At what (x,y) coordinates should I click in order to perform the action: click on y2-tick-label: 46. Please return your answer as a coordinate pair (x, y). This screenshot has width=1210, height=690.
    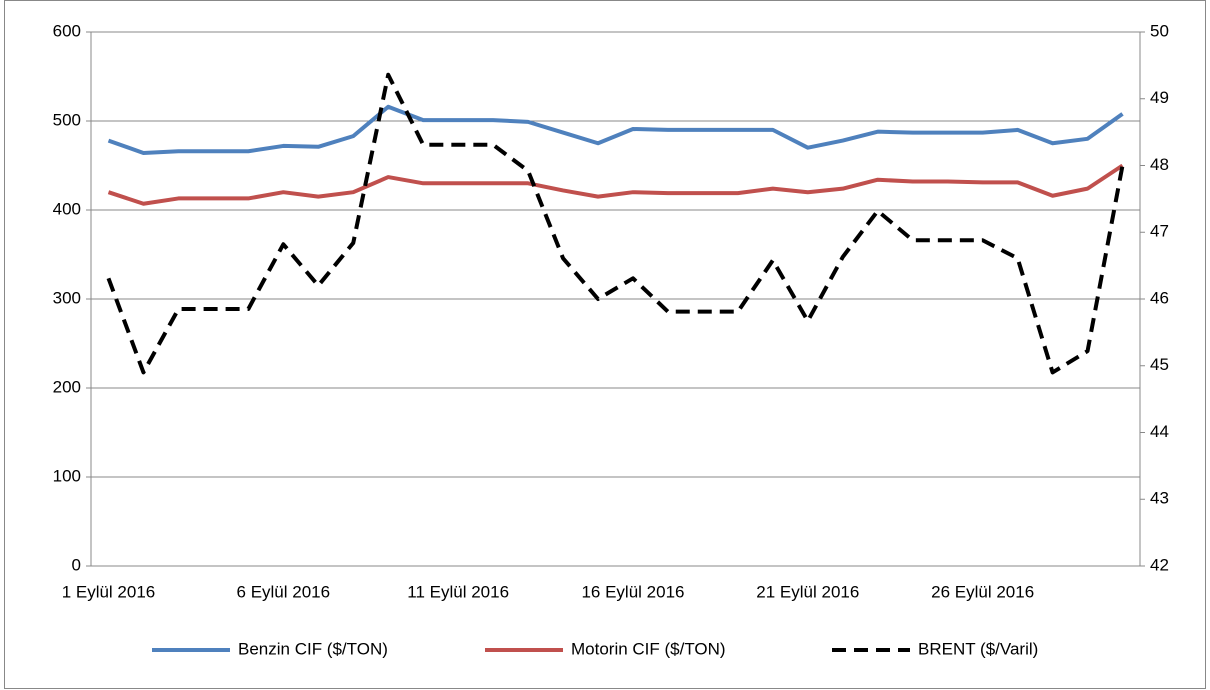
    Looking at the image, I should click on (1159, 297).